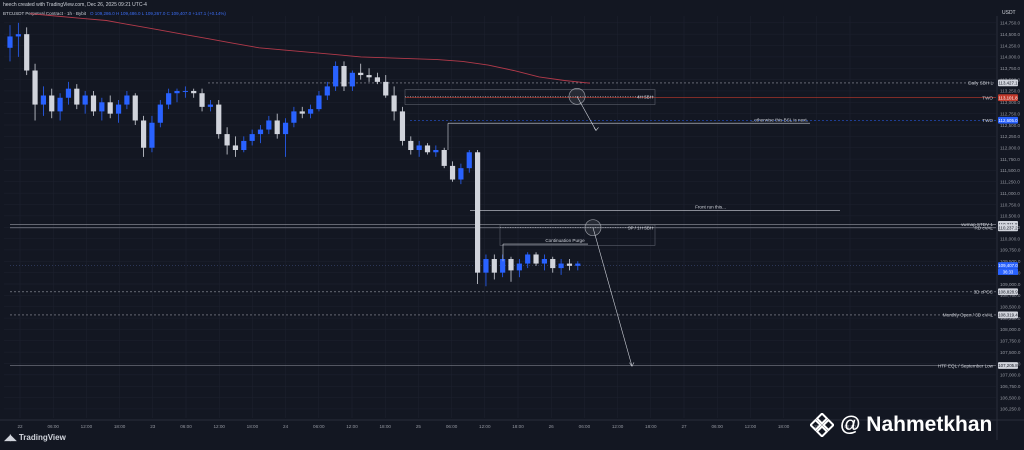  Describe the element at coordinates (1010, 148) in the screenshot. I see `y-tick-label: 112,000.0` at that location.